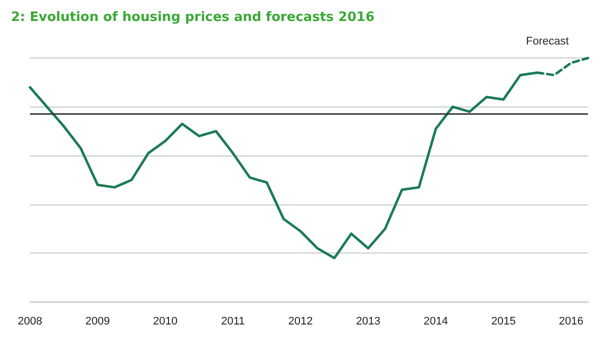  Describe the element at coordinates (30, 322) in the screenshot. I see `x-tick-label: 2008` at that location.